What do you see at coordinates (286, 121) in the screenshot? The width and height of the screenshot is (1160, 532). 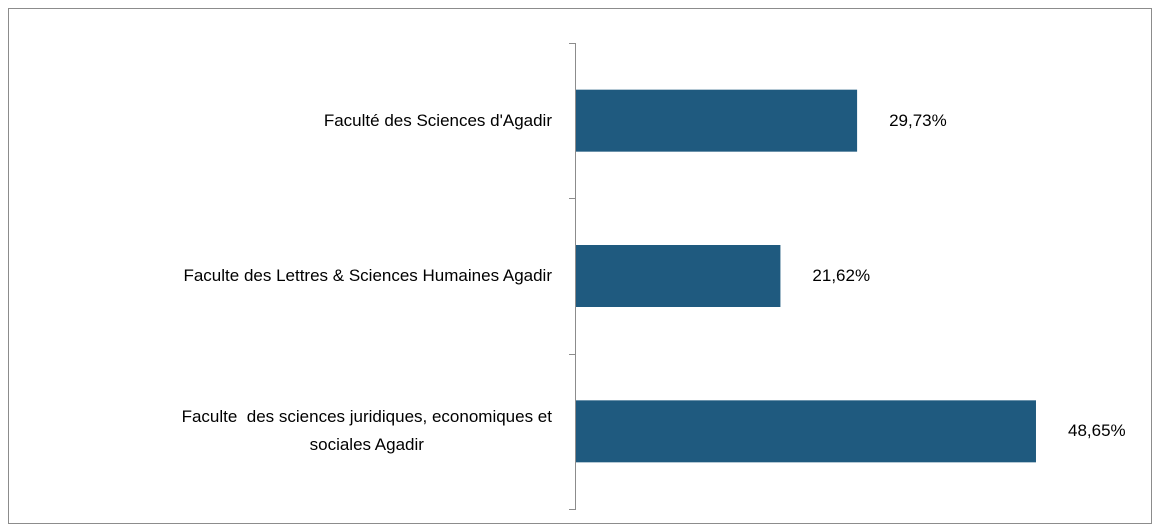 I see `category-label: Faculté des Sciences d'Agadir` at bounding box center [286, 121].